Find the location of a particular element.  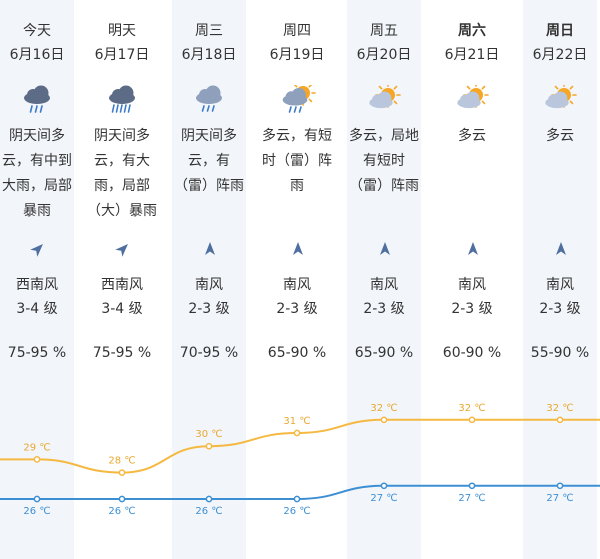

day-column: 周三 6月18日阴天间多云，有（雷）阵雨南风 2-3 级 70-95 % is located at coordinates (209, 279).